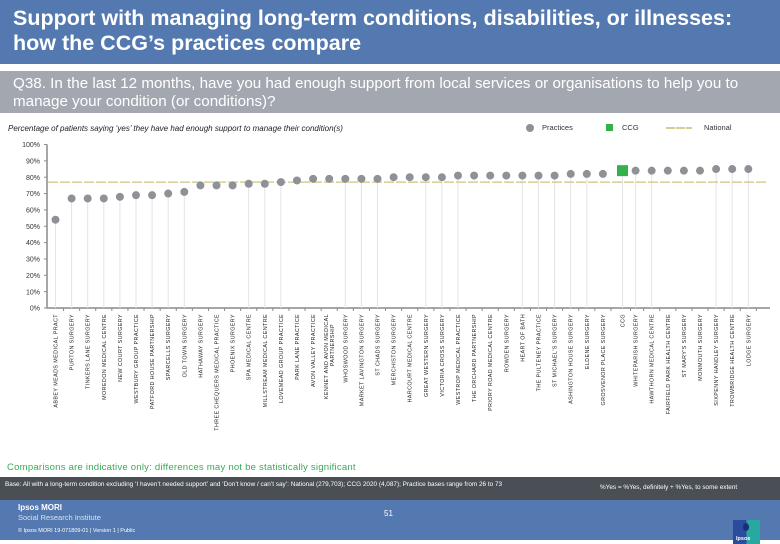 The width and height of the screenshot is (780, 544). I want to click on category-label: LOVEMEAD GROUP PRACTICE, so click(282, 358).